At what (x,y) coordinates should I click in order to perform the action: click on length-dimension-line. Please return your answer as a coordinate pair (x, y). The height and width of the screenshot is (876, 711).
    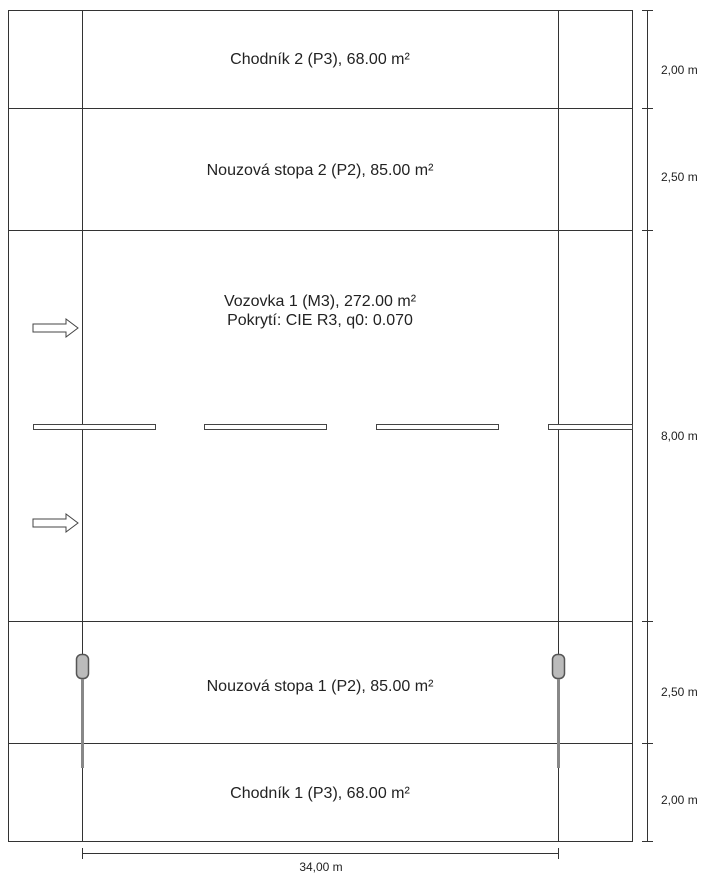
    Looking at the image, I should click on (320, 853).